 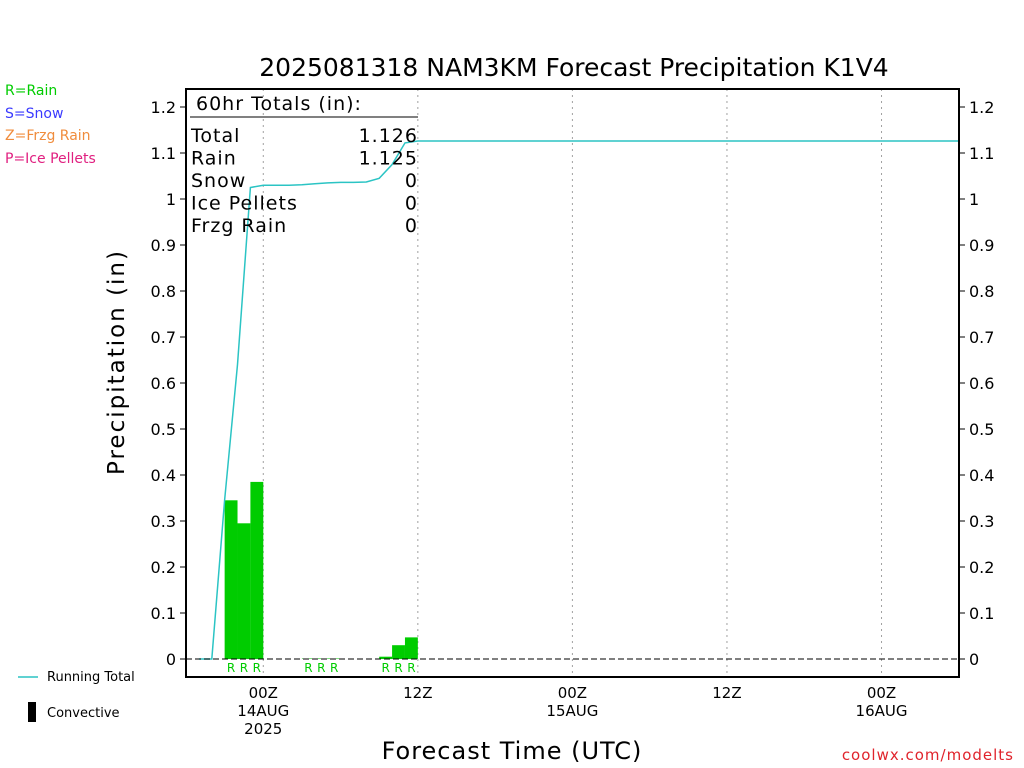 What do you see at coordinates (927, 755) in the screenshot?
I see `credit-link: coolwx.com/modelts` at bounding box center [927, 755].